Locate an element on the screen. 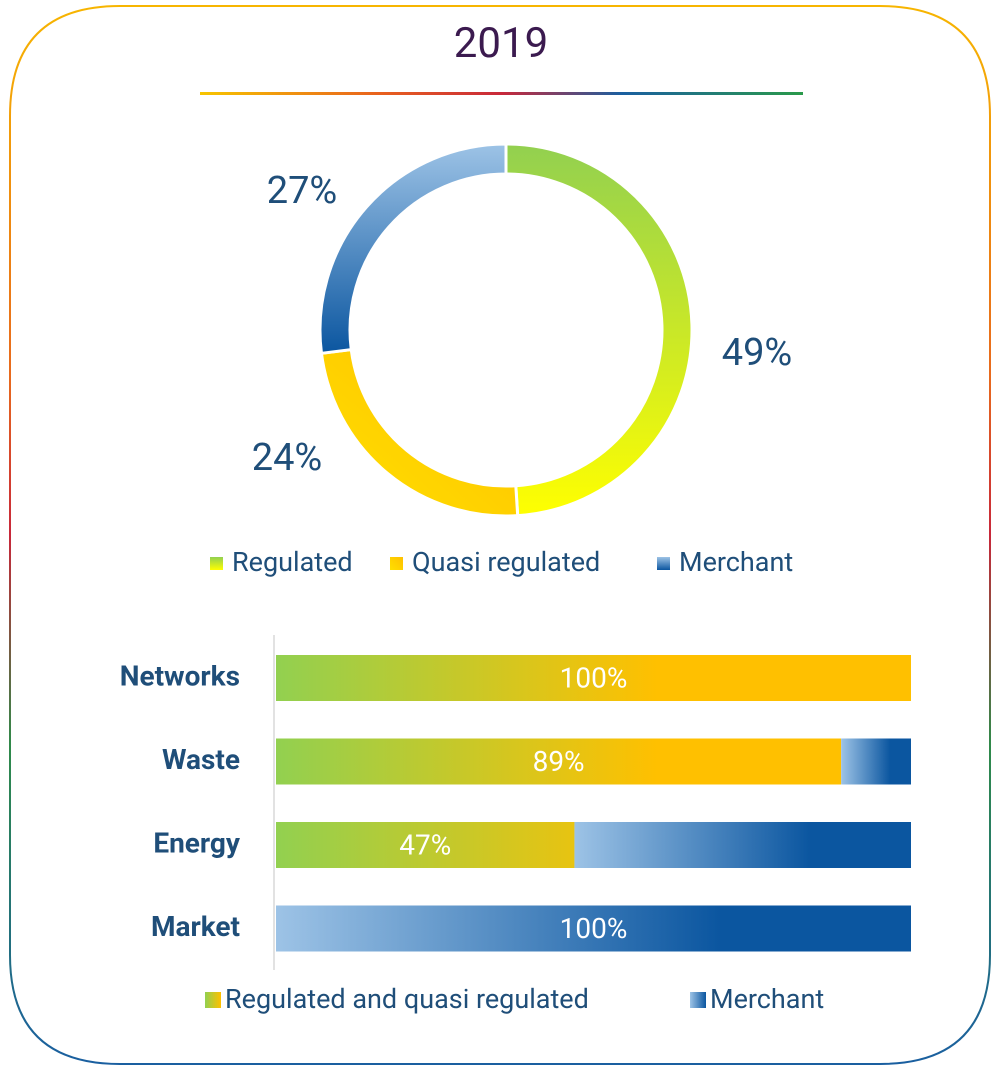 This screenshot has width=995, height=1070. category-label: Waste is located at coordinates (201, 759).